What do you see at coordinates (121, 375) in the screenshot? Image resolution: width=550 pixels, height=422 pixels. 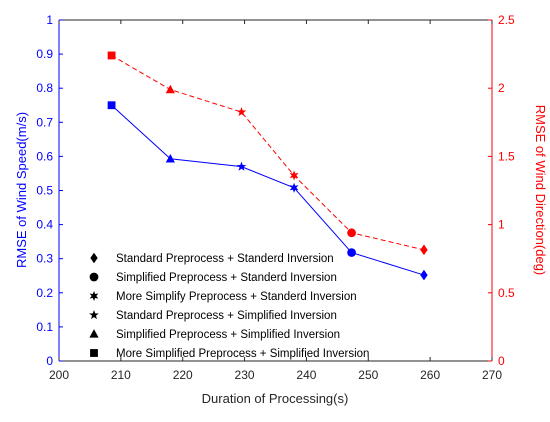 I see `x-tick-label: 210` at bounding box center [121, 375].